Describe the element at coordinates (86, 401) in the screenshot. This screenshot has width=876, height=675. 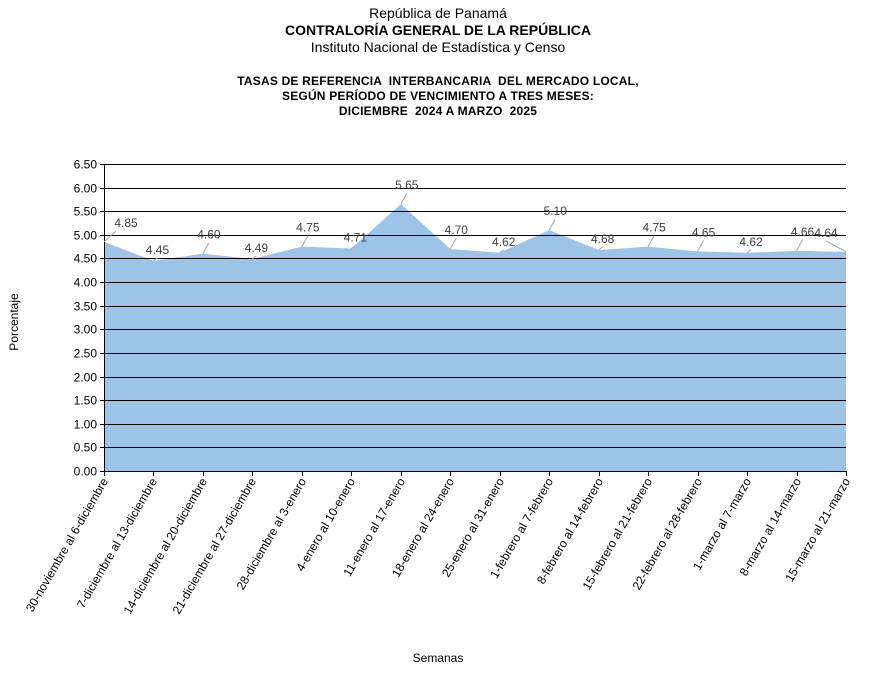
I see `y-tick-label: 1.50` at that location.